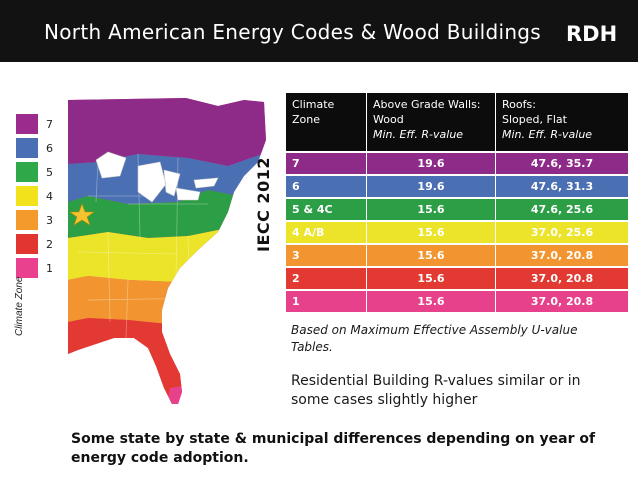 This screenshot has width=638, height=479. I want to click on cell-roofs: 47.6, 25.6, so click(562, 208).